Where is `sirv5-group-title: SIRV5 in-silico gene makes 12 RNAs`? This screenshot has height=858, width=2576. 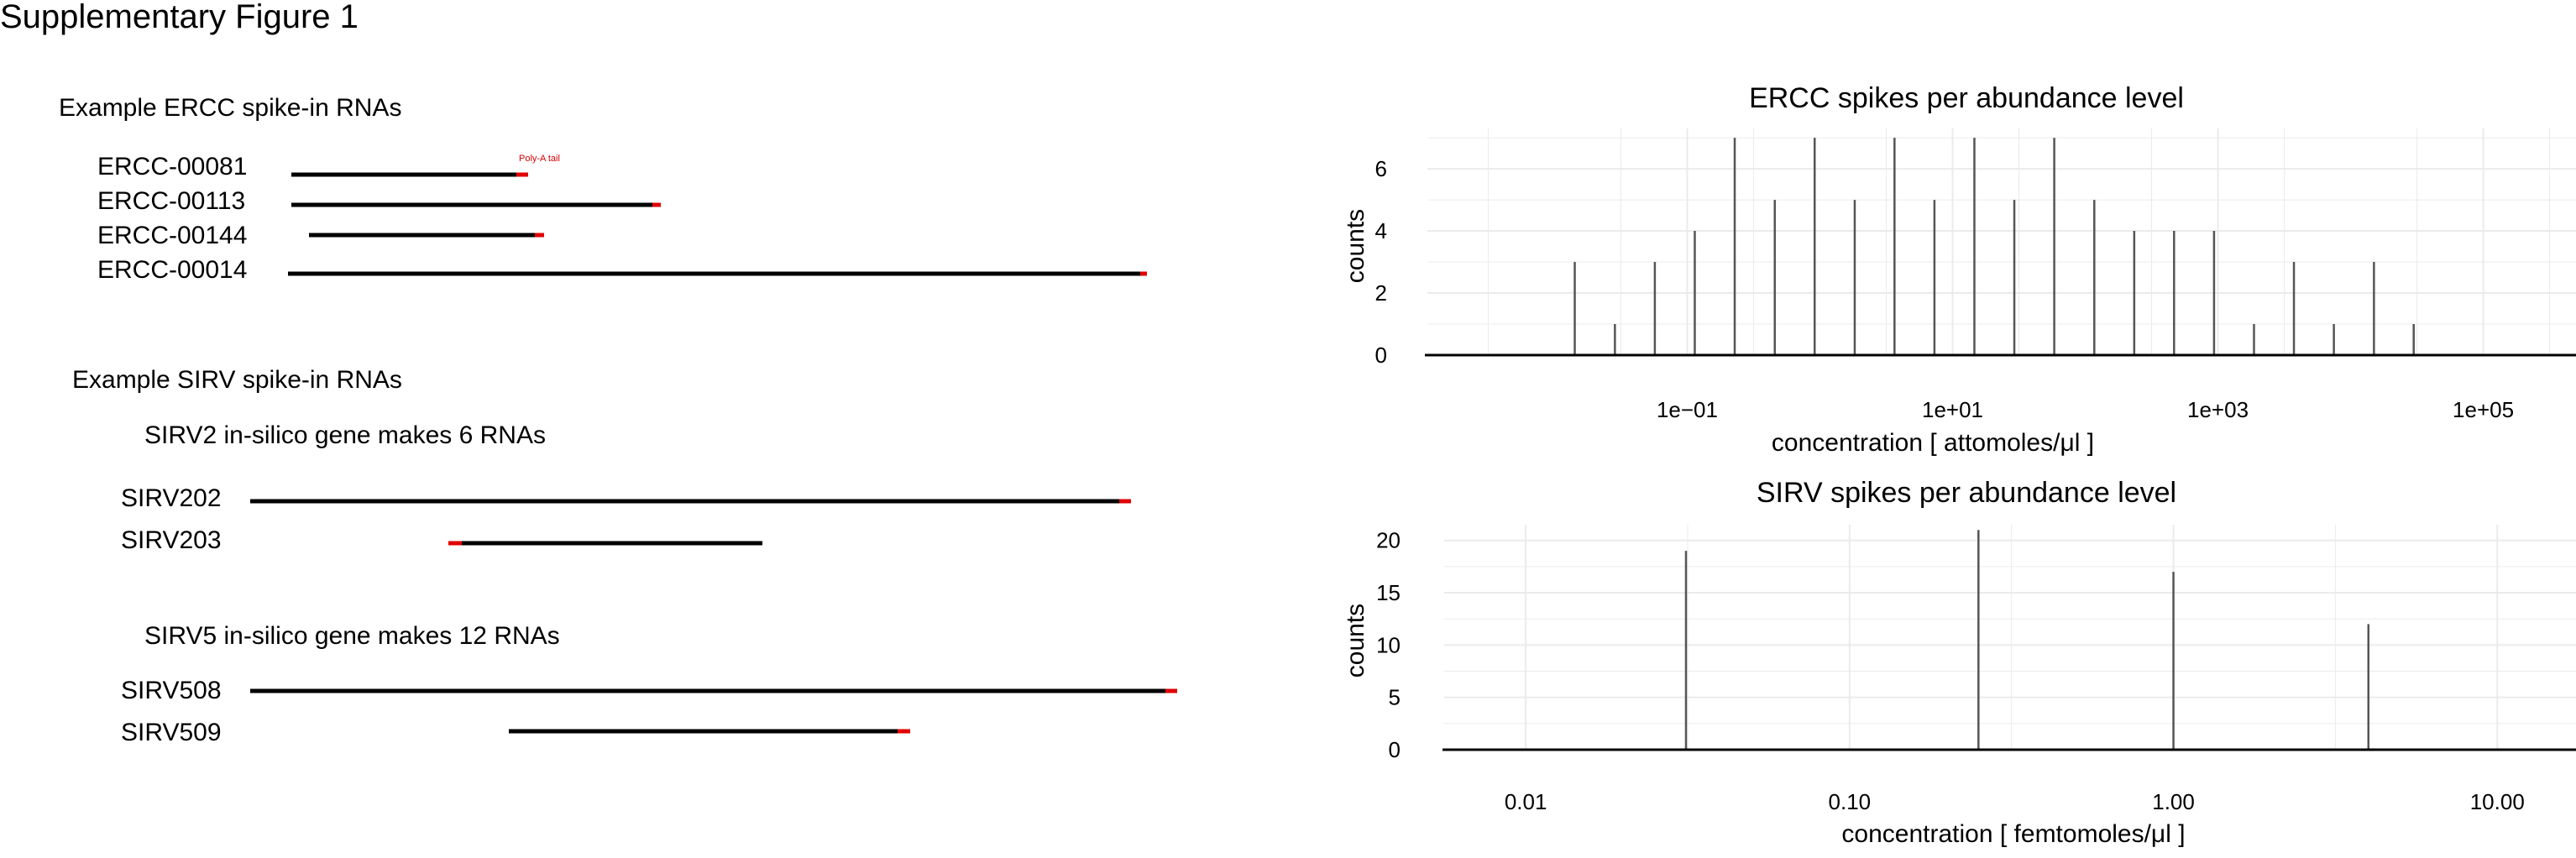 sirv5-group-title: SIRV5 in-silico gene makes 12 RNAs is located at coordinates (352, 636).